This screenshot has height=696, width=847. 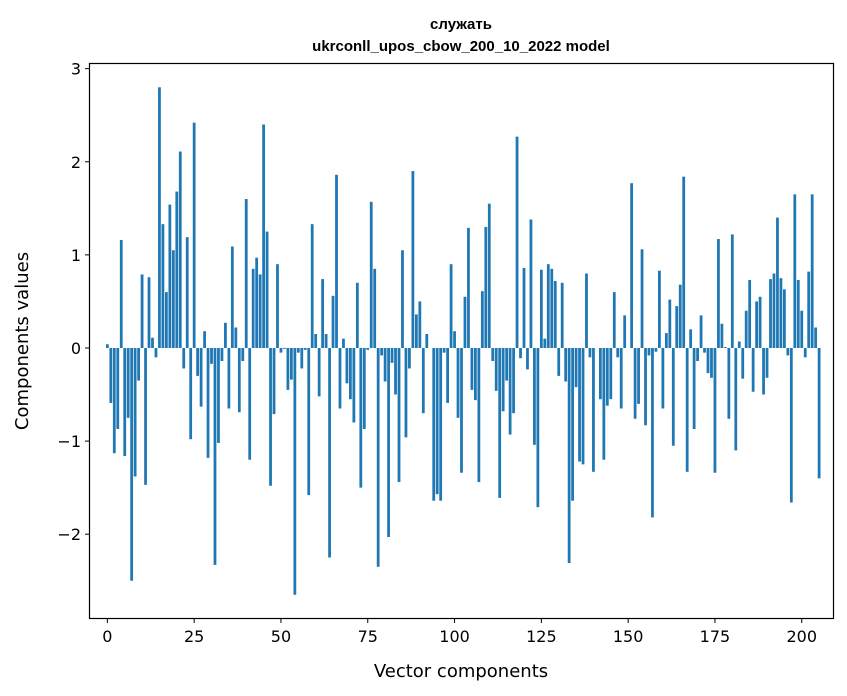 What do you see at coordinates (461, 24) in the screenshot?
I see `chart-title: служать` at bounding box center [461, 24].